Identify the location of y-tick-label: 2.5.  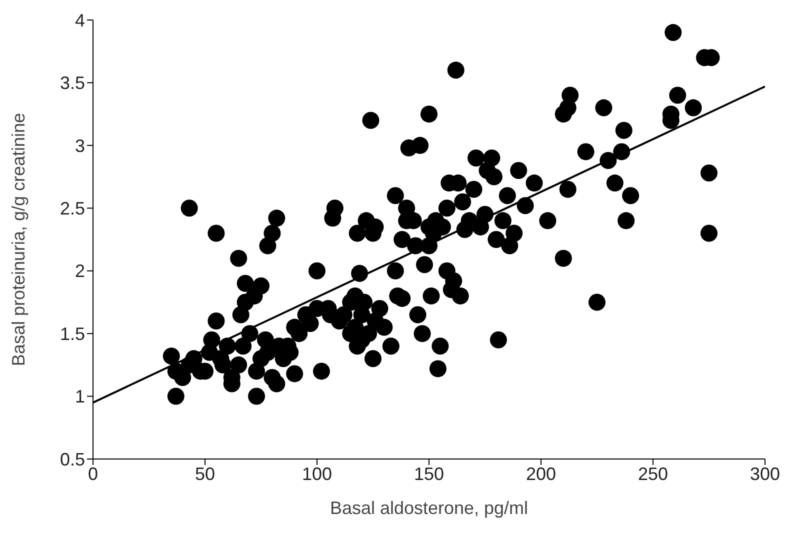
(72, 208).